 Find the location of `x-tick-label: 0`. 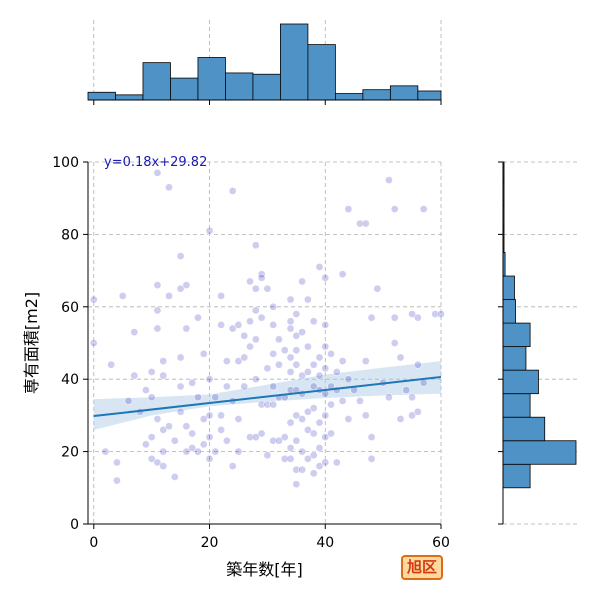

x-tick-label: 0 is located at coordinates (93, 543).